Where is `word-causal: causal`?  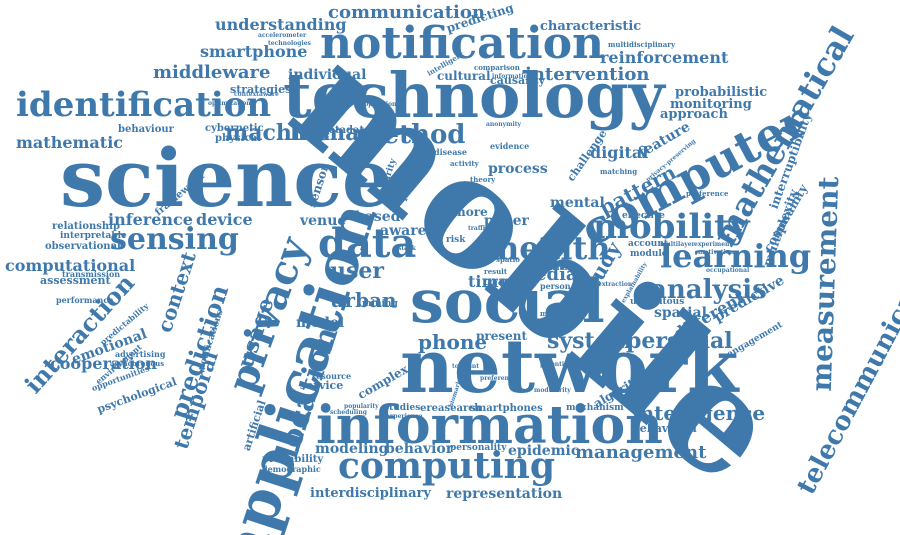 word-causal: causal is located at coordinates (556, 240).